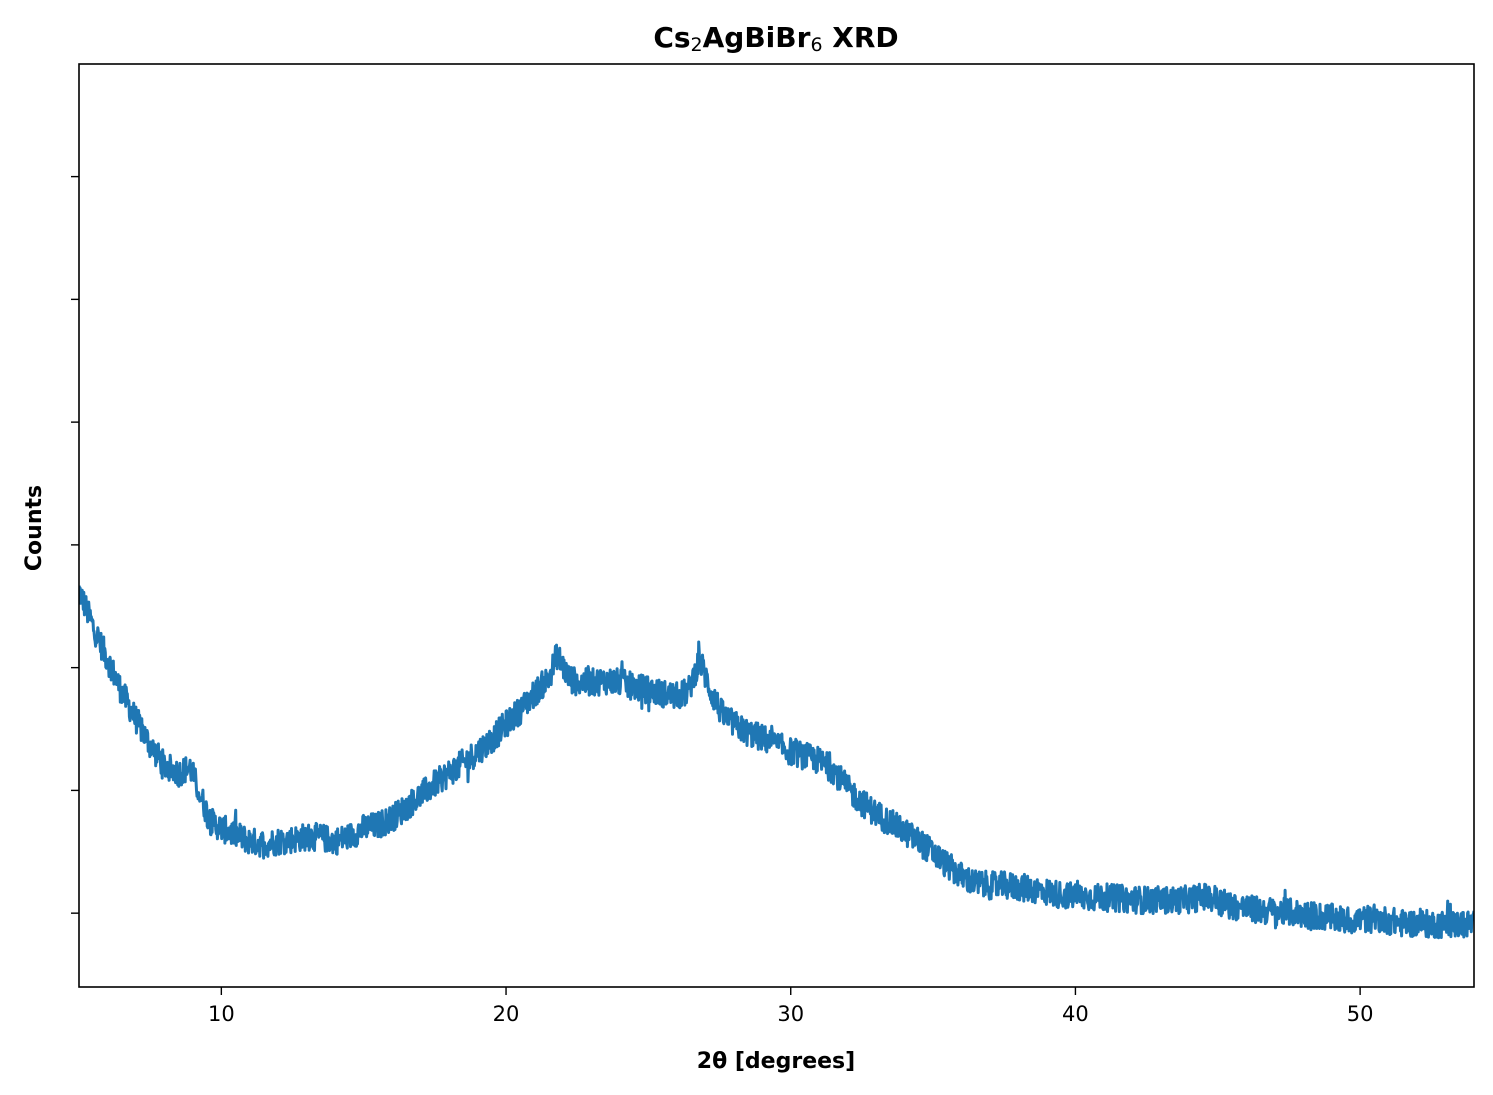 This screenshot has height=1095, width=1493. Describe the element at coordinates (1360, 1014) in the screenshot. I see `x-tick-label: 50` at that location.